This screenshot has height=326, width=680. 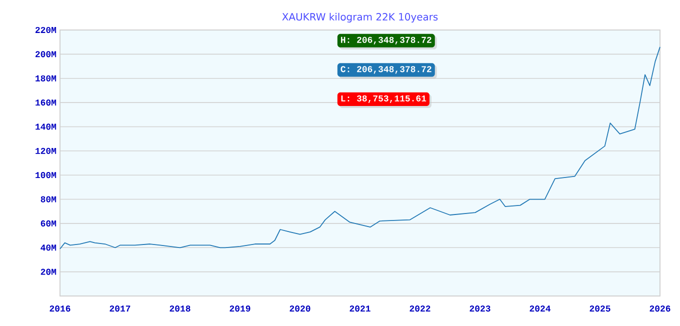 What do you see at coordinates (383, 99) in the screenshot?
I see `annotation: L: 38,753,115.61` at bounding box center [383, 99].